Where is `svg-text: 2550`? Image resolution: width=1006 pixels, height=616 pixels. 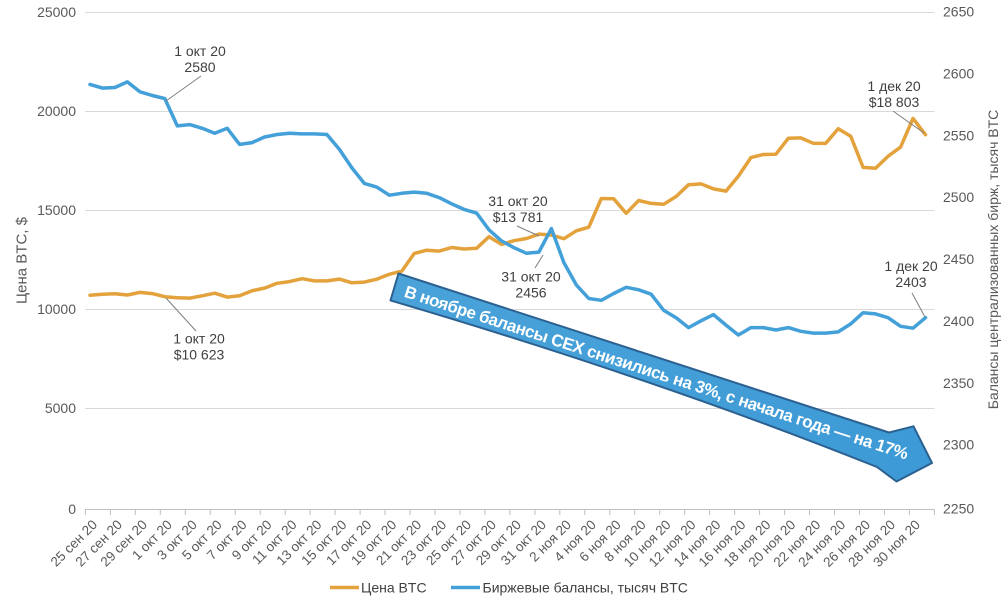 svg-text: 2550 is located at coordinates (958, 135).